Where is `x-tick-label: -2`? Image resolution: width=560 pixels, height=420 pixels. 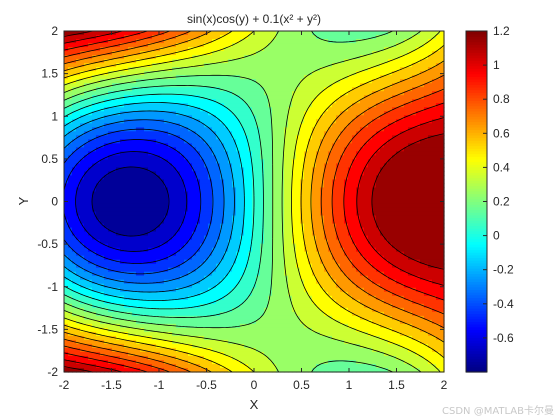 x-tick-label: -2 is located at coordinates (64, 385).